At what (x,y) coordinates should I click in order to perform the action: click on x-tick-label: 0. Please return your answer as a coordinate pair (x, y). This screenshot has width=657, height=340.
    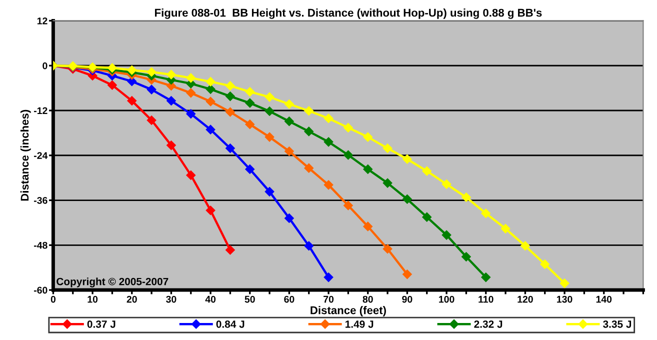
    Looking at the image, I should click on (53, 299).